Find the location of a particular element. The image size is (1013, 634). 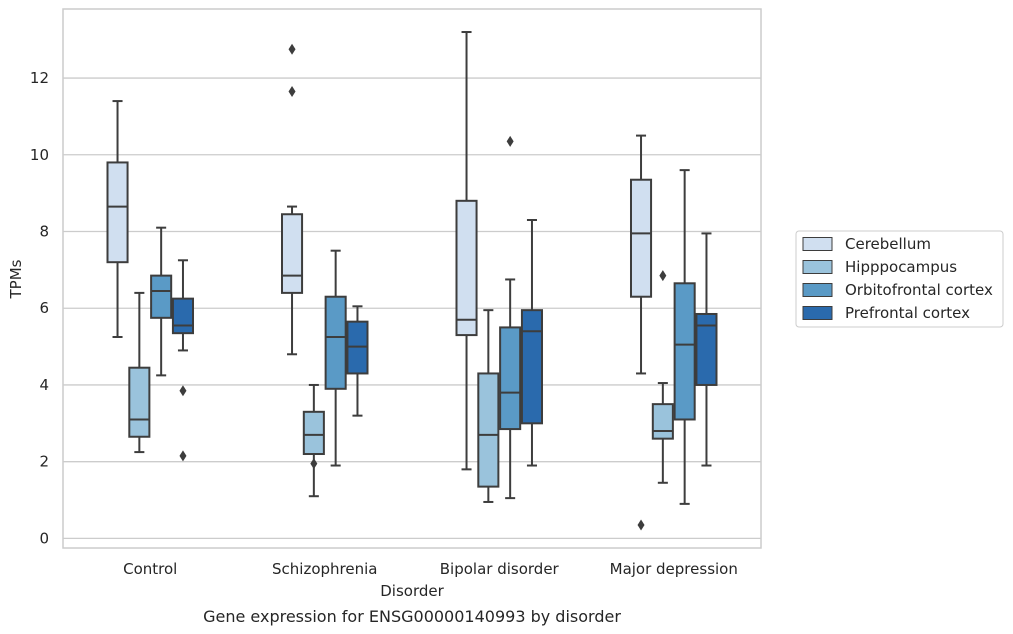

legend-frame is located at coordinates (899, 279).